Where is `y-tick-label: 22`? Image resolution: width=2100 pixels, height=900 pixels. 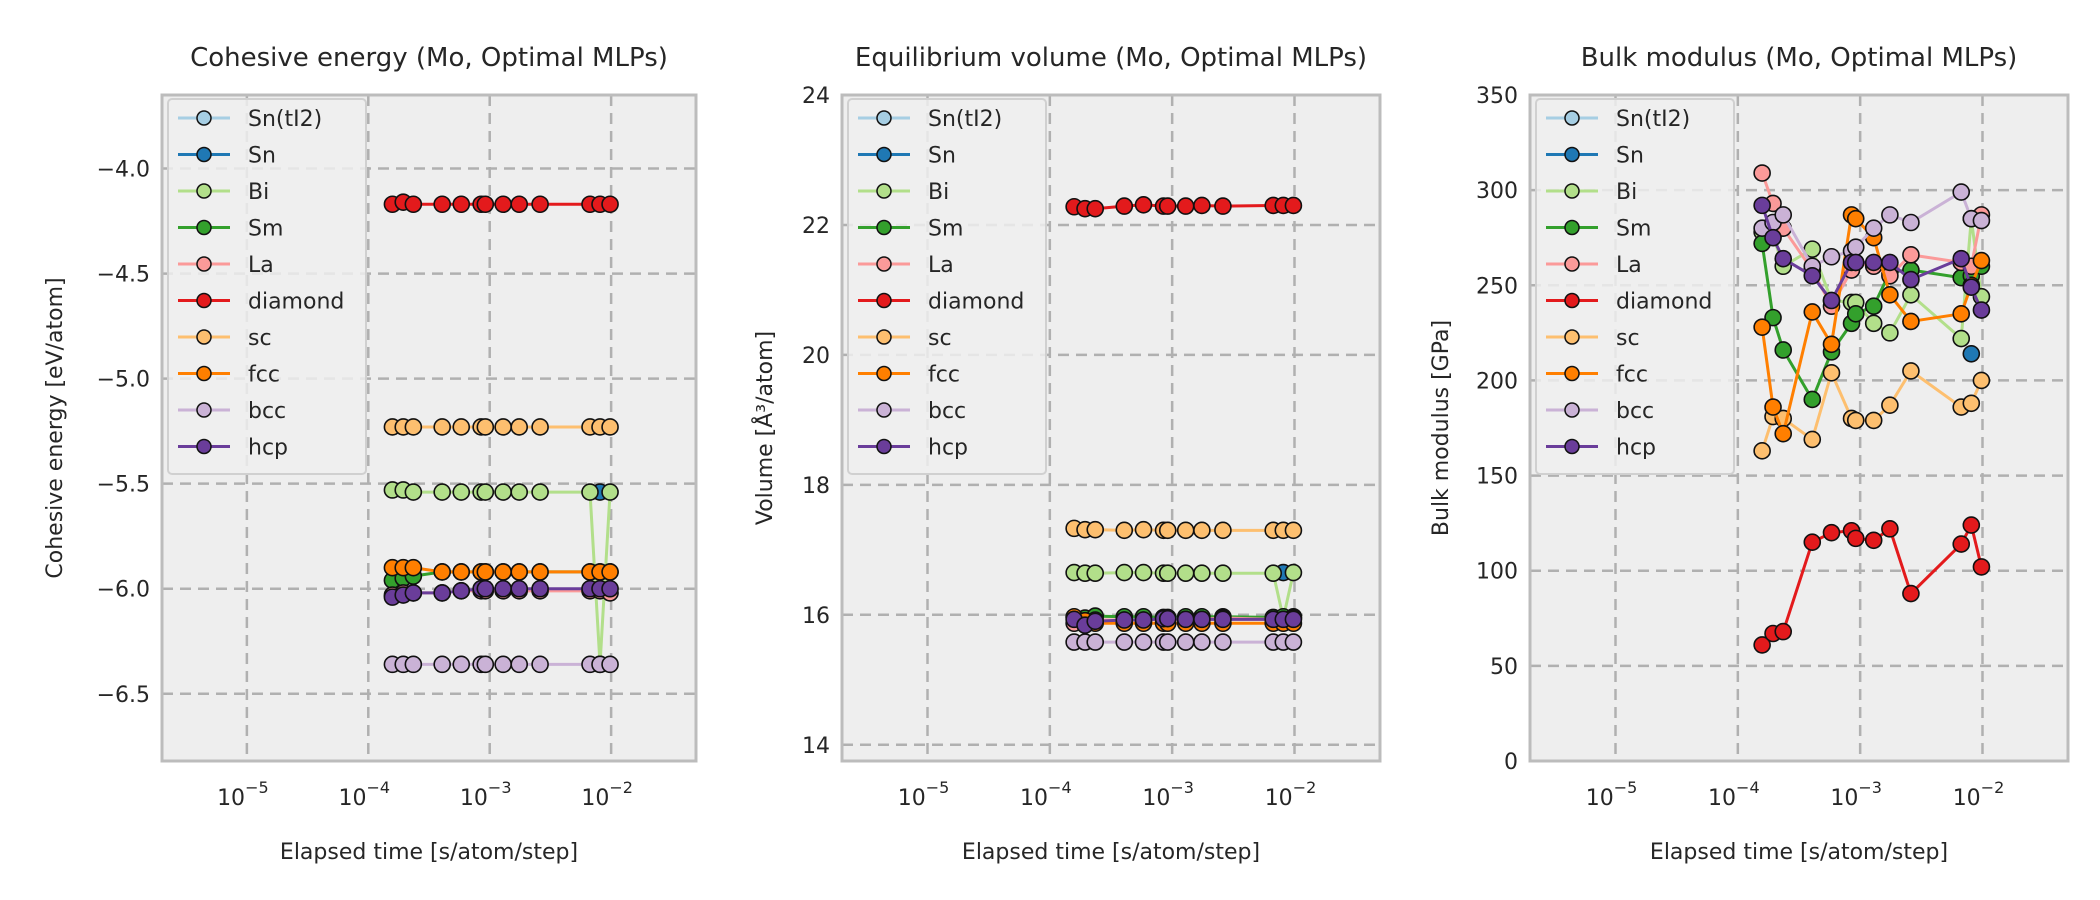 y-tick-label: 22 is located at coordinates (816, 226).